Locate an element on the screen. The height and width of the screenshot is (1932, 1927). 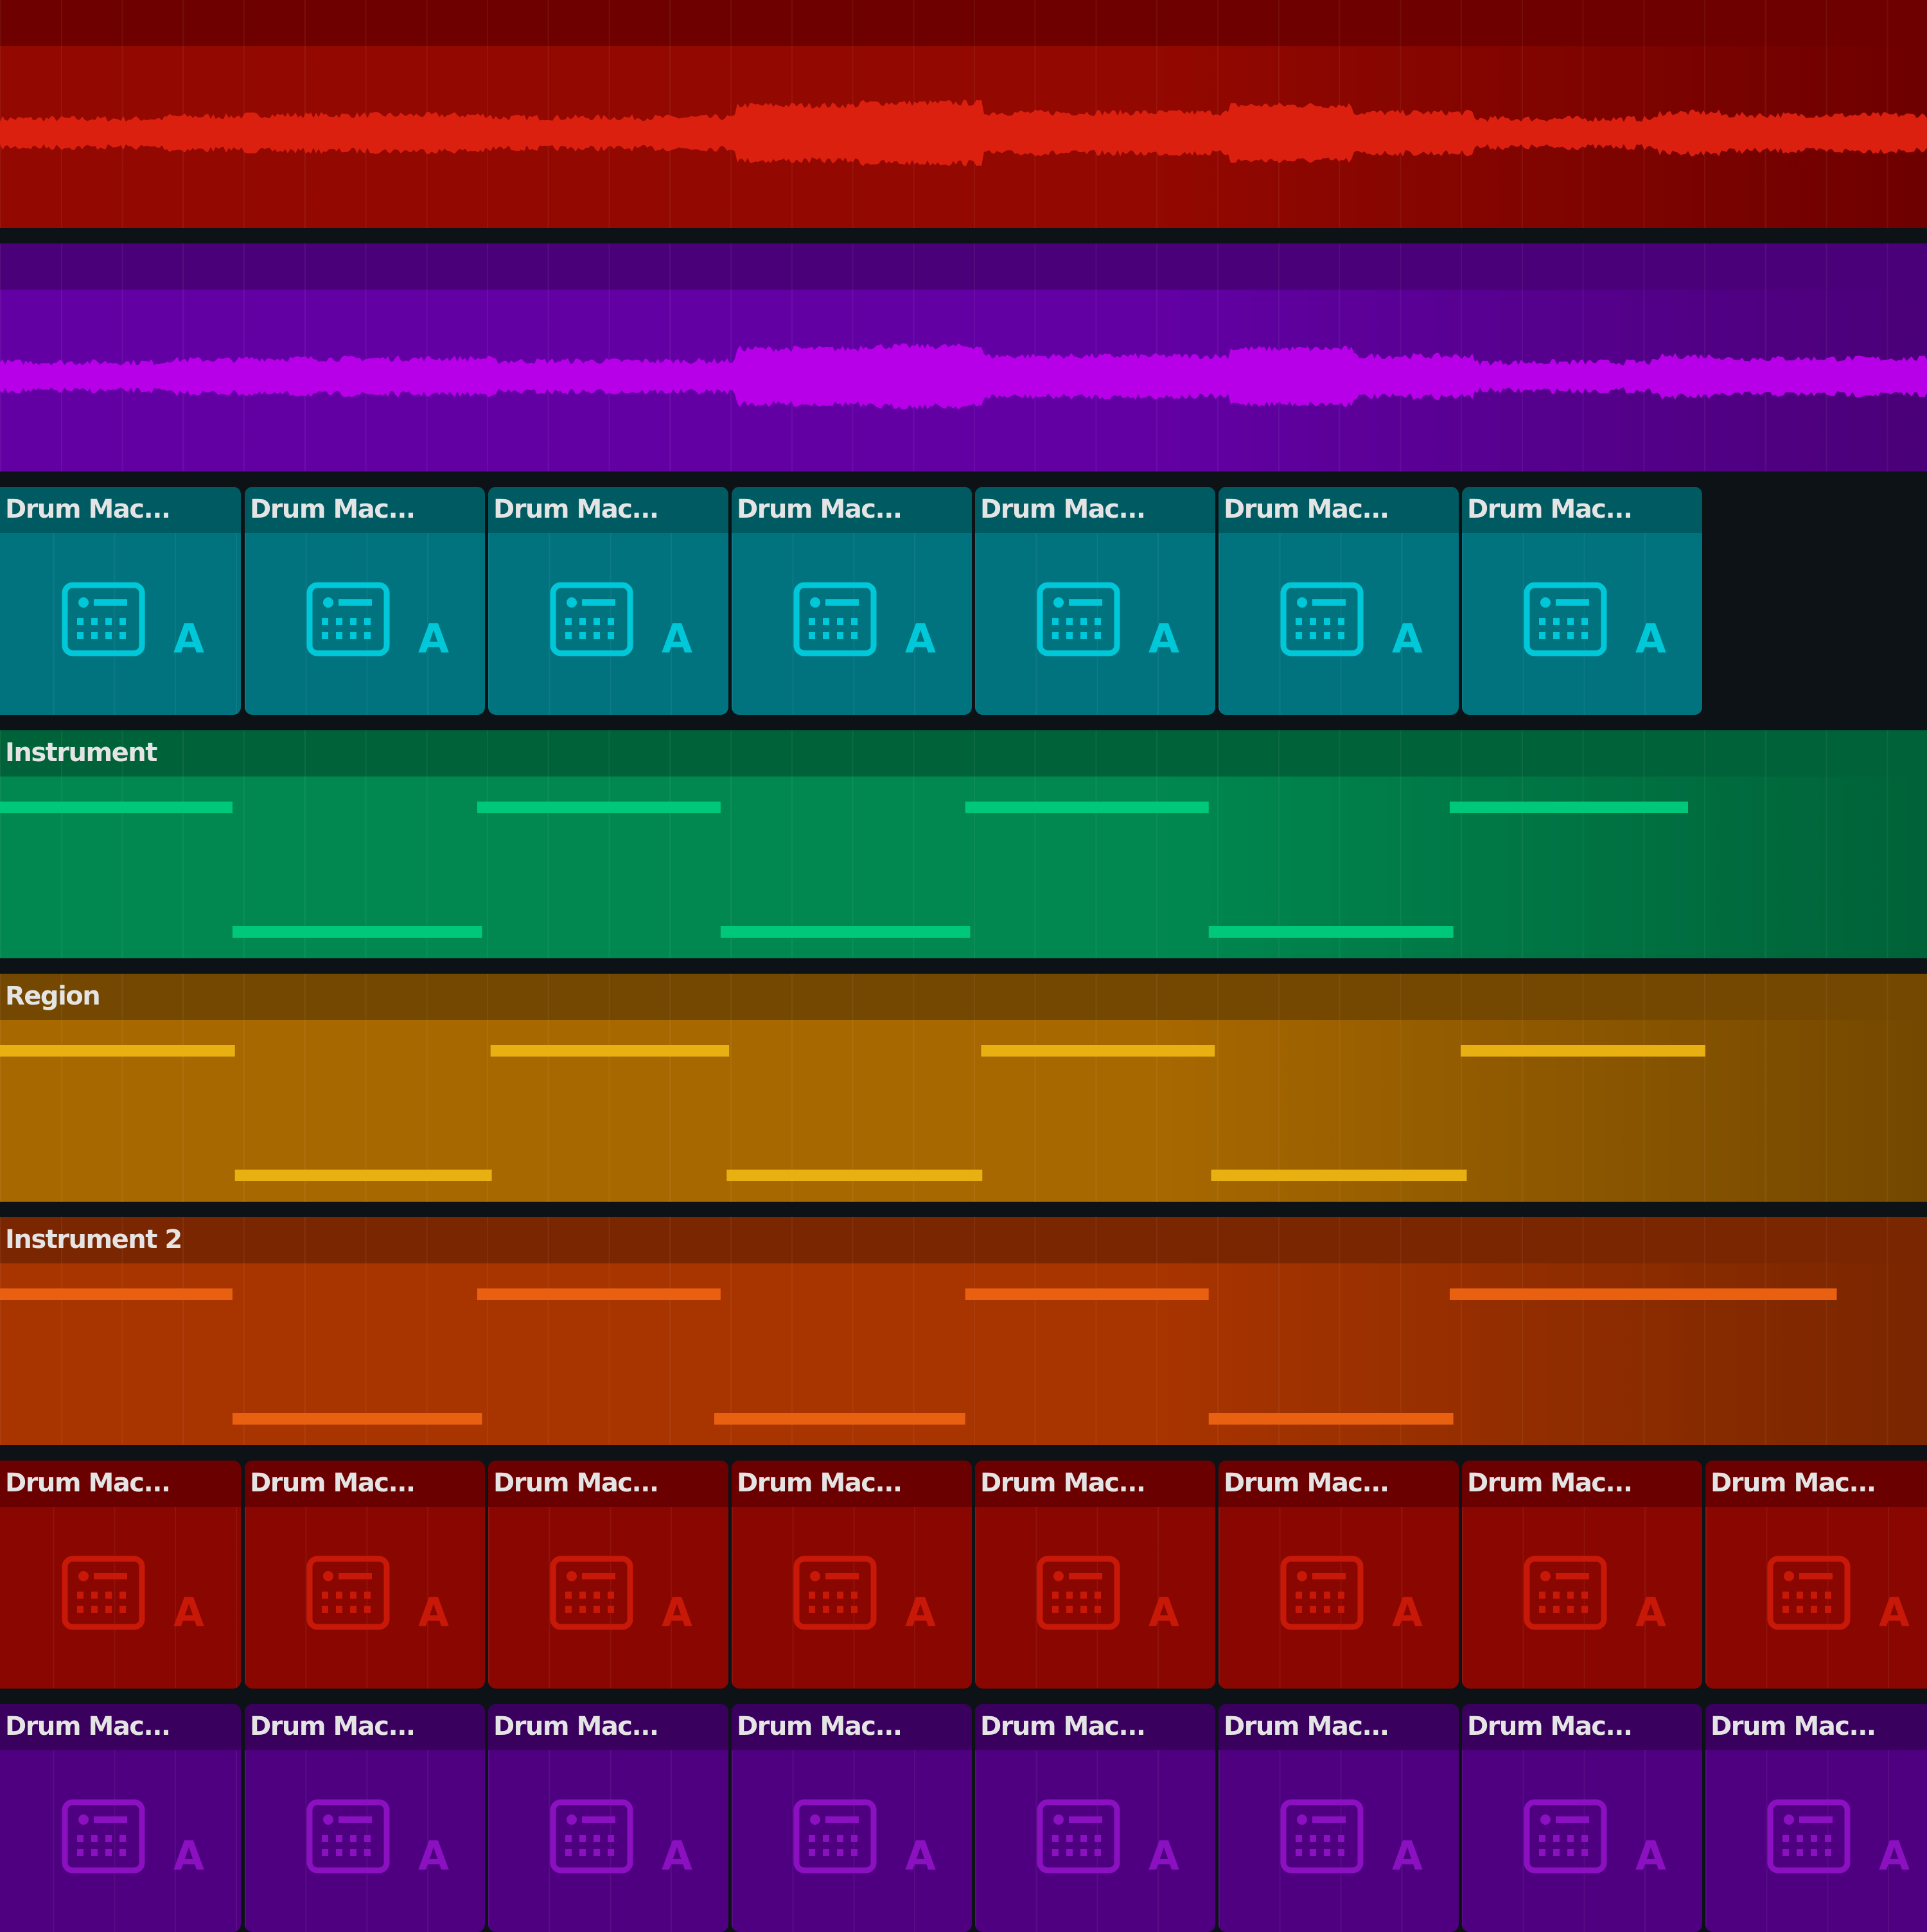
track-audio is located at coordinates (963, 357).